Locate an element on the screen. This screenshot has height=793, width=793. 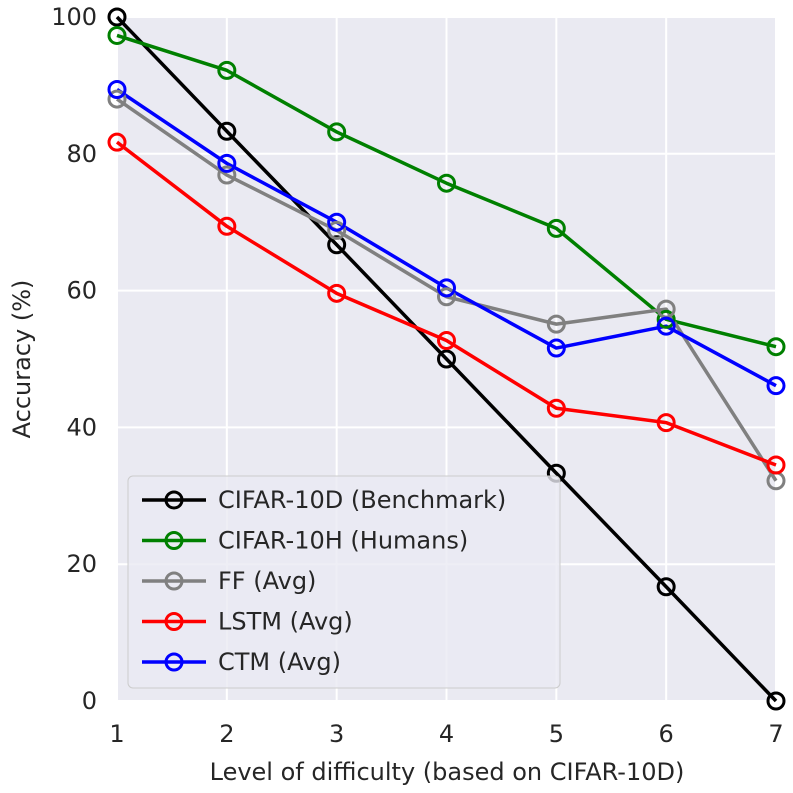
y-tick-label: 0 is located at coordinates (89, 701).